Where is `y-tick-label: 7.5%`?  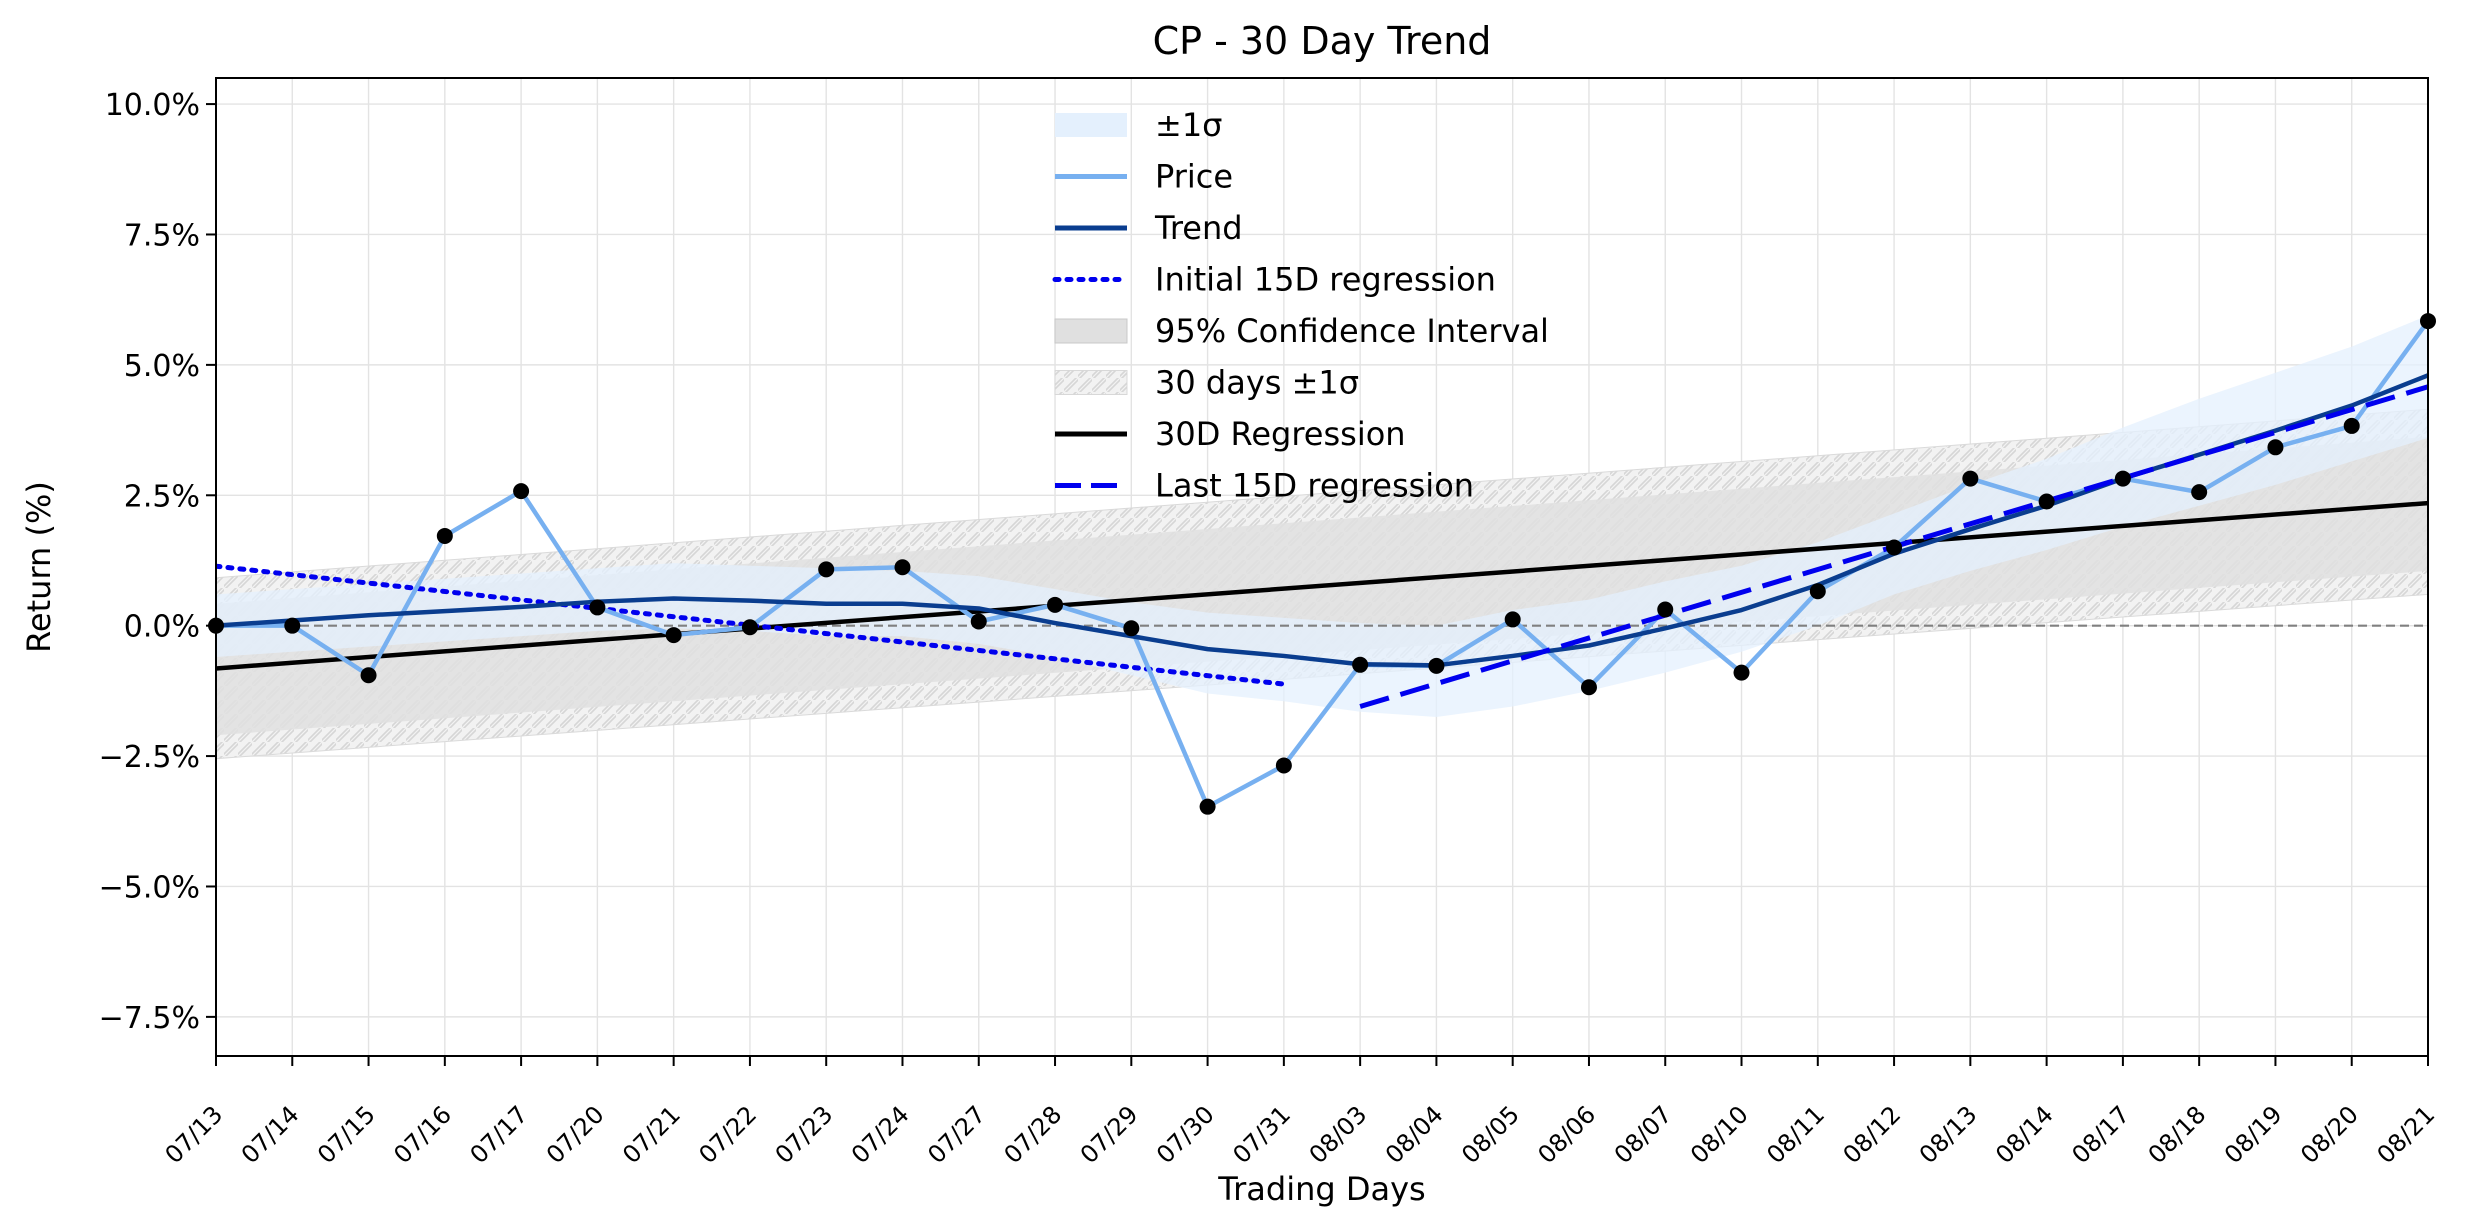 y-tick-label: 7.5% is located at coordinates (162, 235).